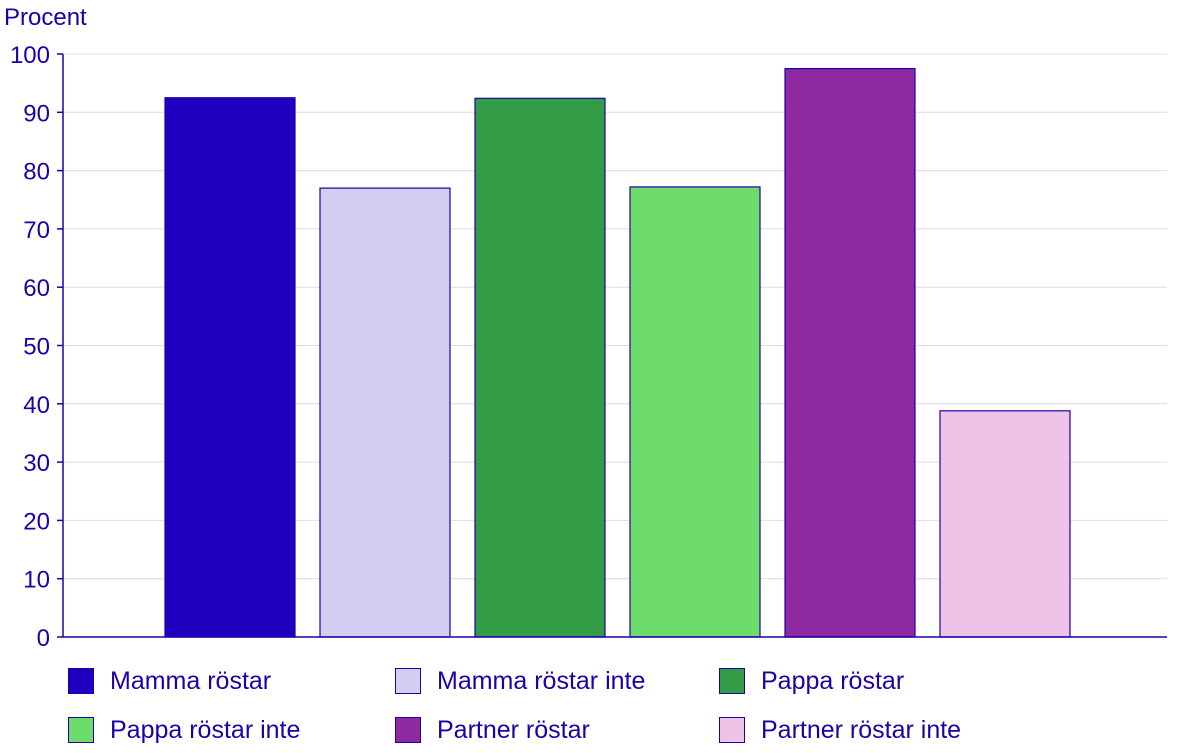 This screenshot has width=1200, height=753. Describe the element at coordinates (36, 521) in the screenshot. I see `y-tick-label: 20` at that location.